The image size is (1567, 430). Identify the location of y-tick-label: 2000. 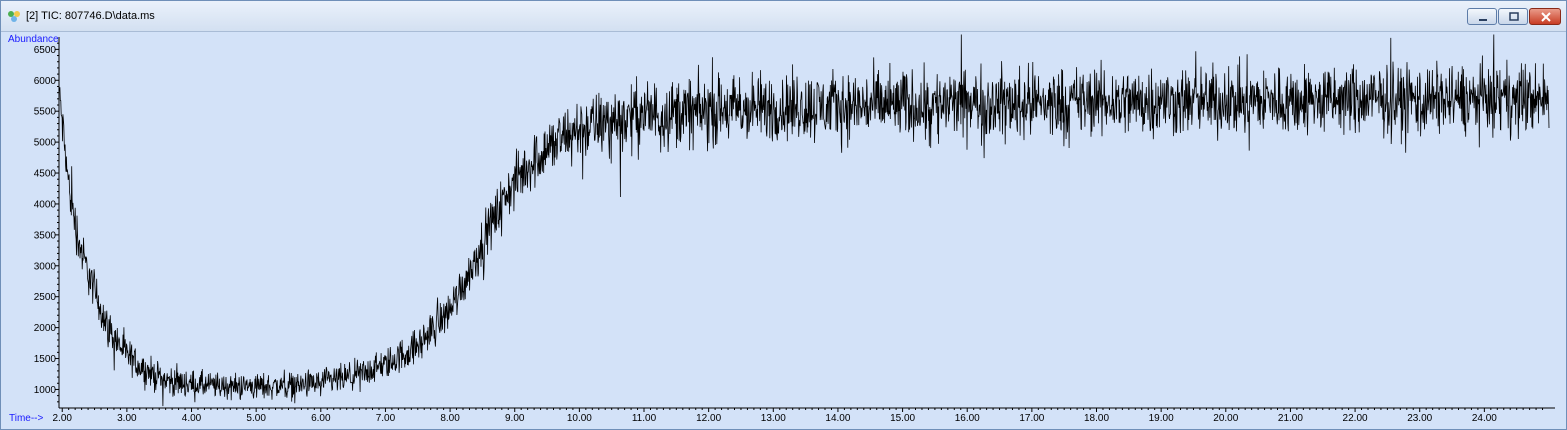
(45, 328).